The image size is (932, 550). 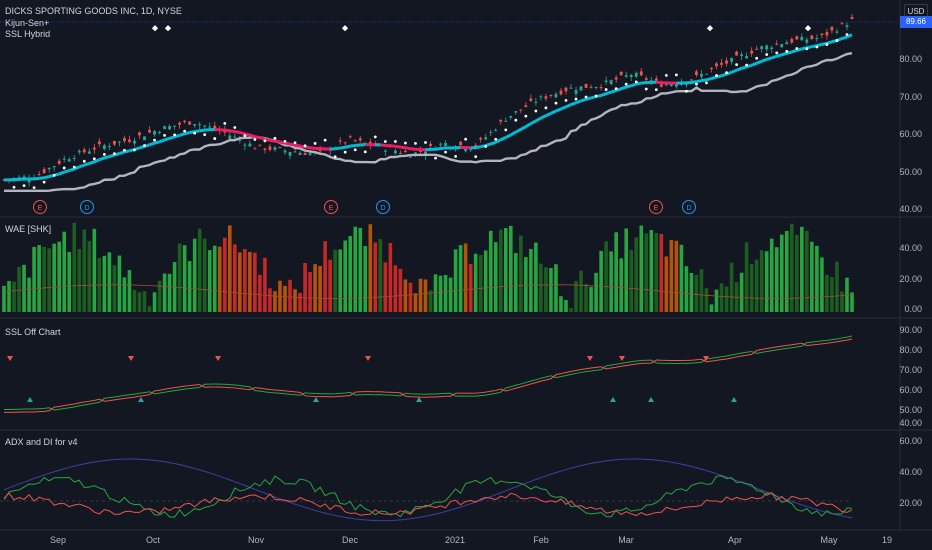 I want to click on wae-title: WAE [SHK], so click(x=28, y=229).